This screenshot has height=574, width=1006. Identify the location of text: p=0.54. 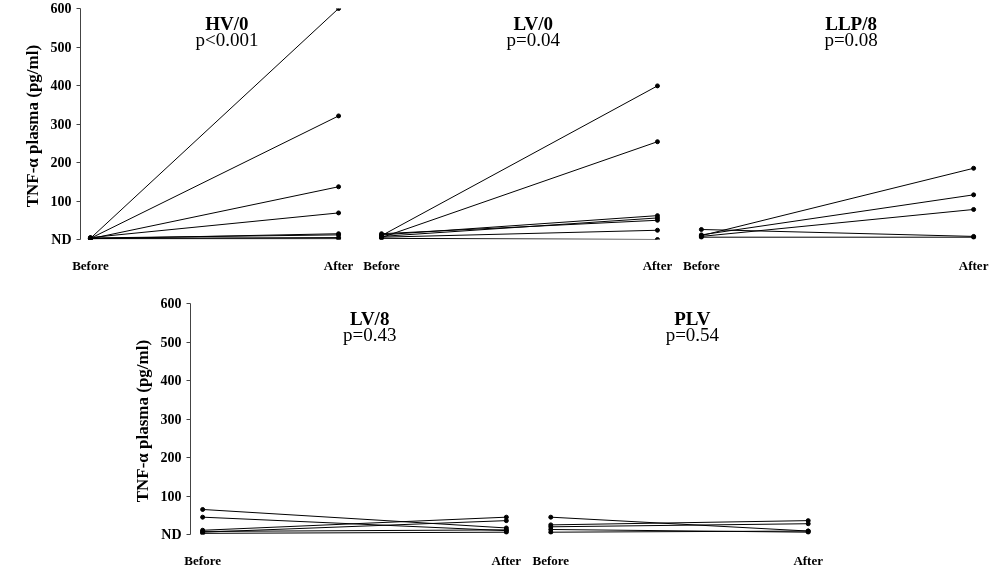
(692, 335).